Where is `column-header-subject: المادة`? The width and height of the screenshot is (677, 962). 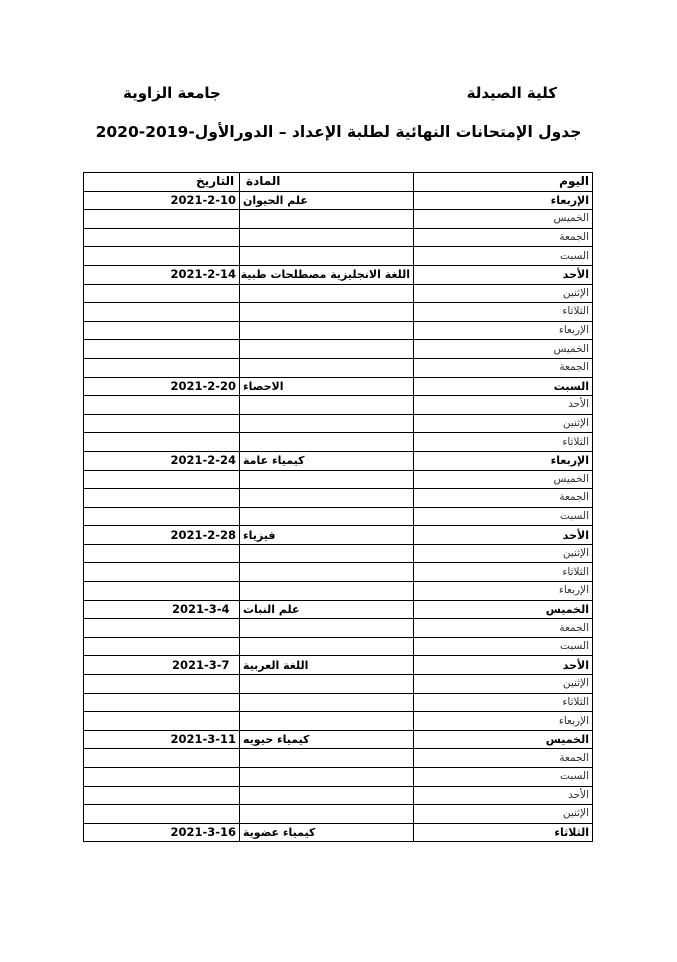
column-header-subject: المادة is located at coordinates (326, 182).